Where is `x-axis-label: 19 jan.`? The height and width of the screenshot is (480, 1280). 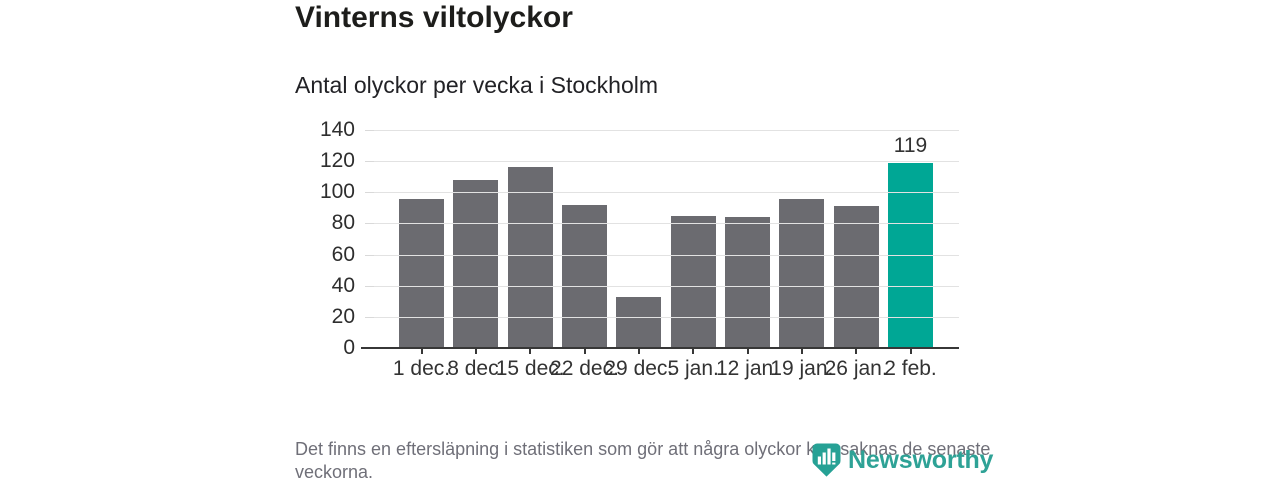
x-axis-label: 19 jan. is located at coordinates (802, 368).